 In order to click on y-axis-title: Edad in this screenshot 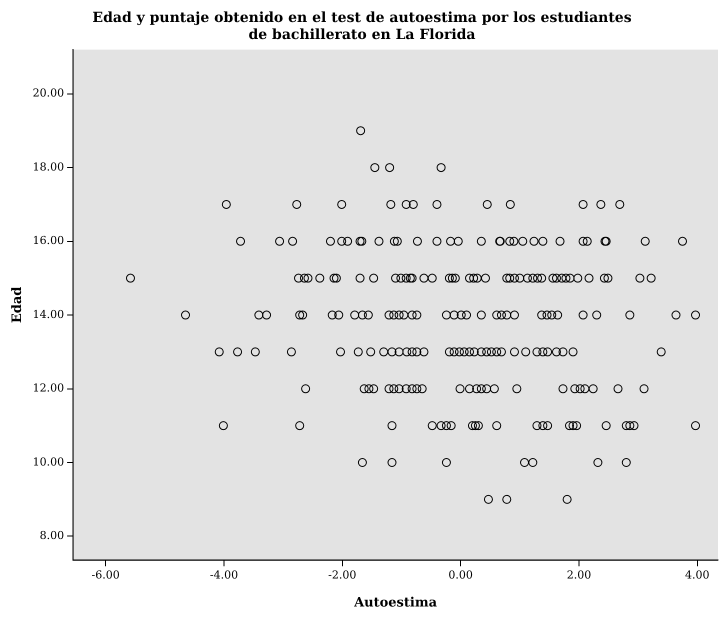, I will do `click(18, 305)`.